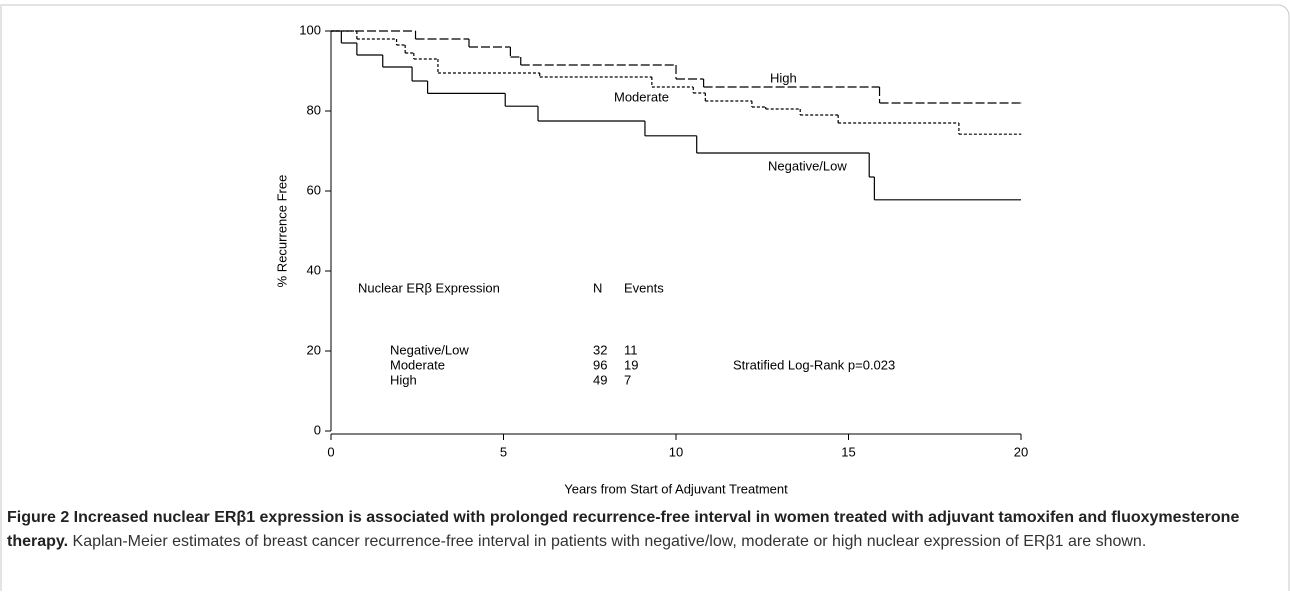 The width and height of the screenshot is (1290, 596). What do you see at coordinates (417, 364) in the screenshot?
I see `table-cell: Moderate` at bounding box center [417, 364].